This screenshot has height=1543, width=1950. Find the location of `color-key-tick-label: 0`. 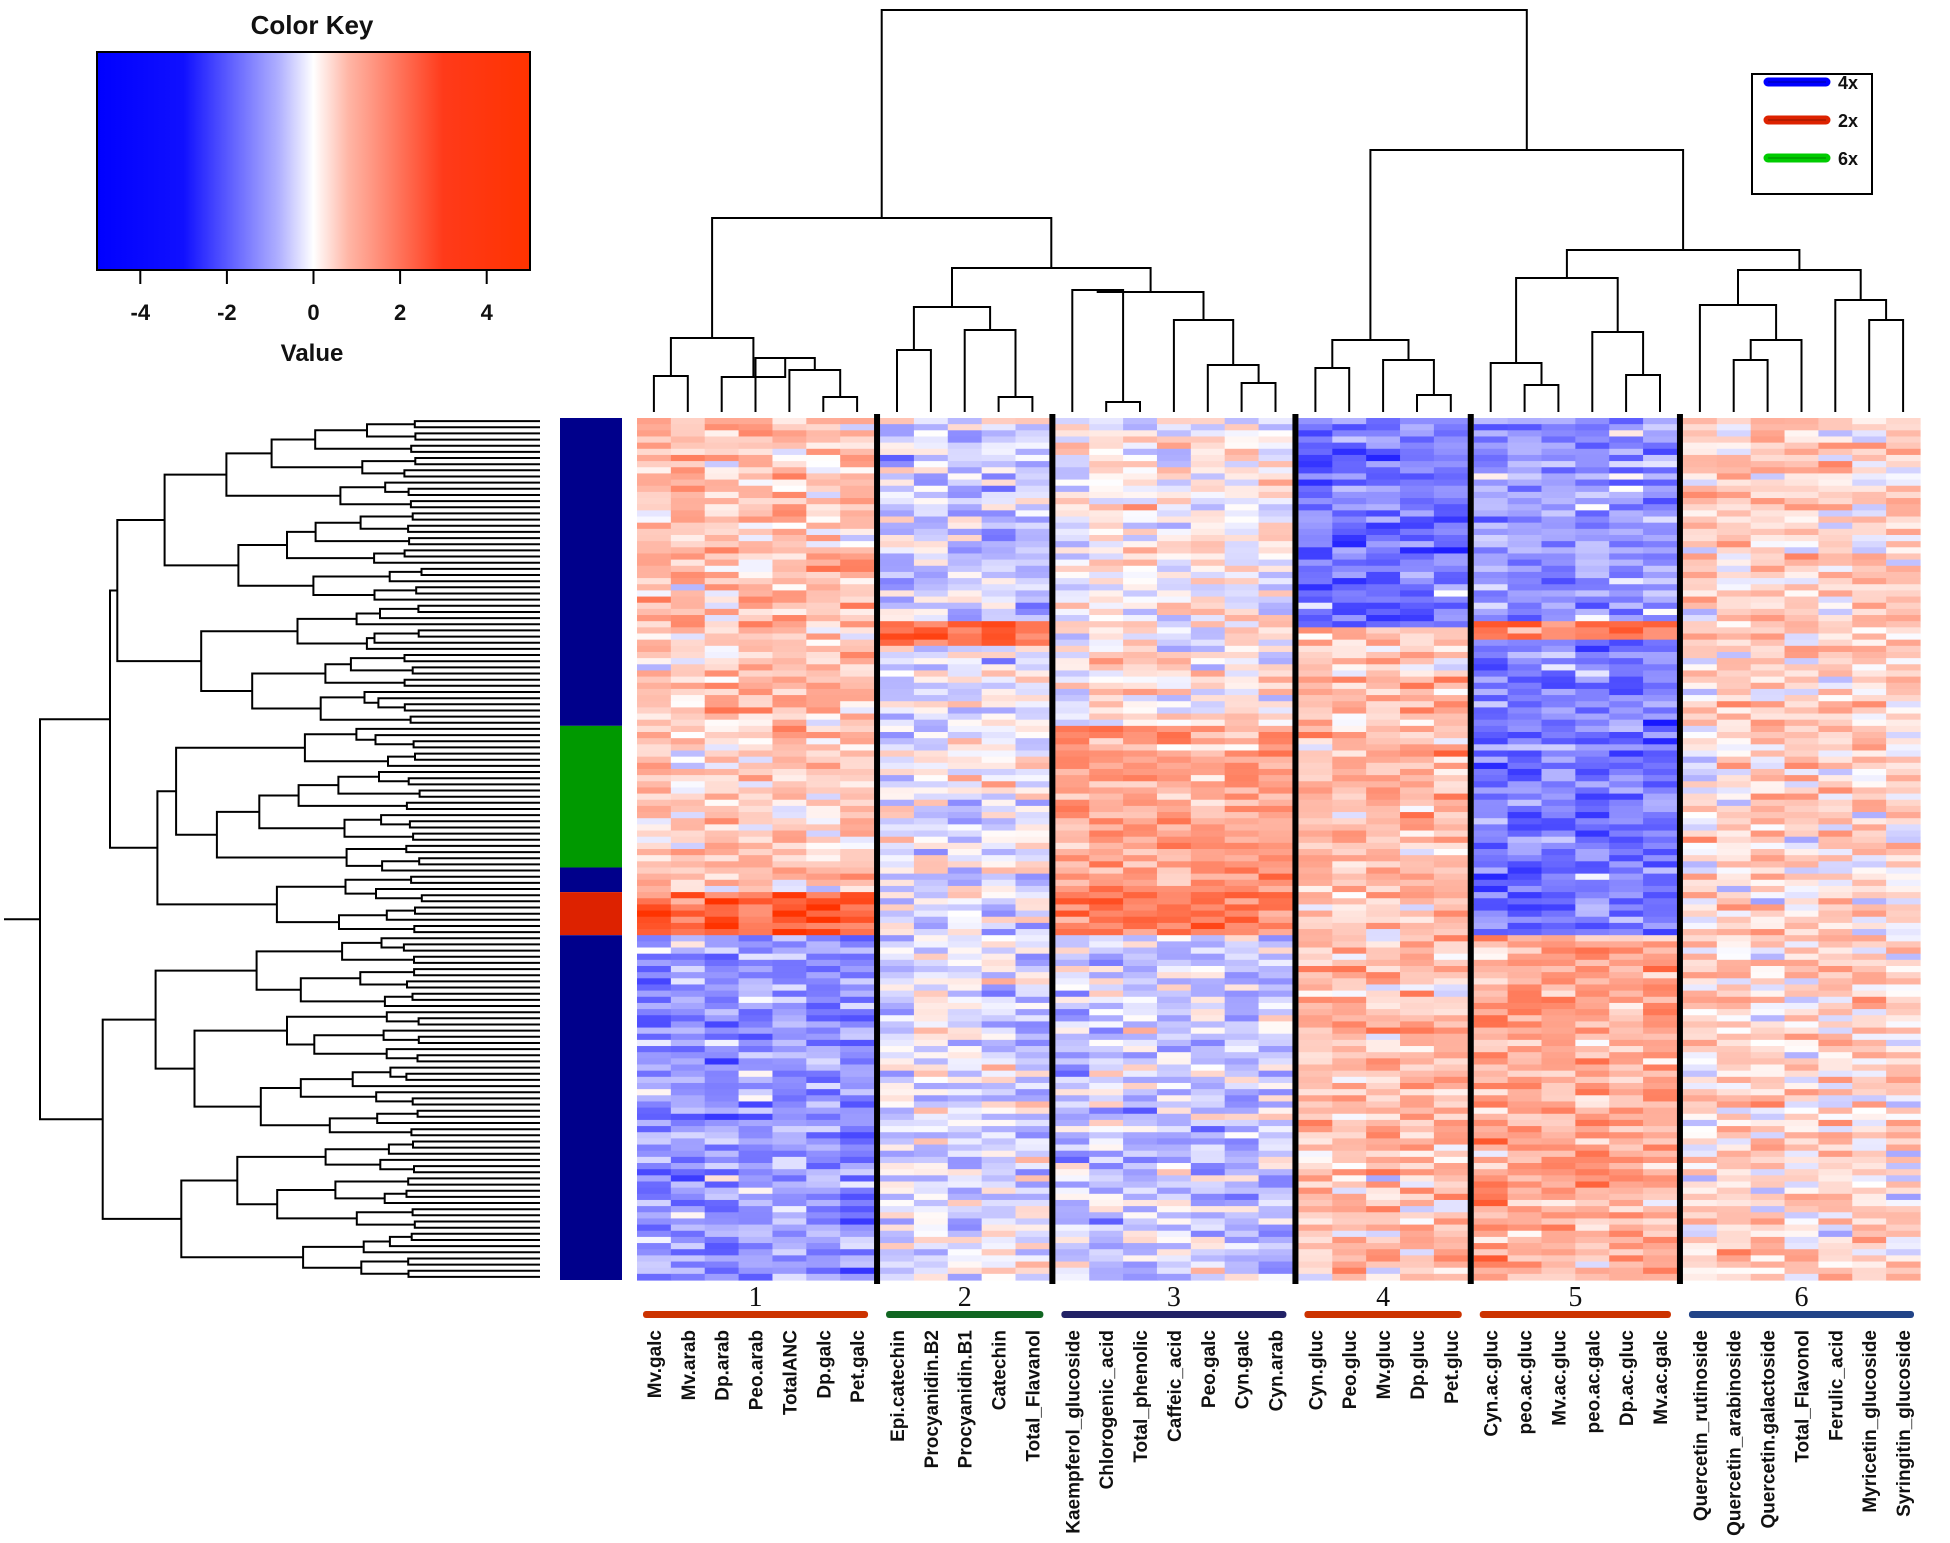

color-key-tick-label: 0 is located at coordinates (313, 312).